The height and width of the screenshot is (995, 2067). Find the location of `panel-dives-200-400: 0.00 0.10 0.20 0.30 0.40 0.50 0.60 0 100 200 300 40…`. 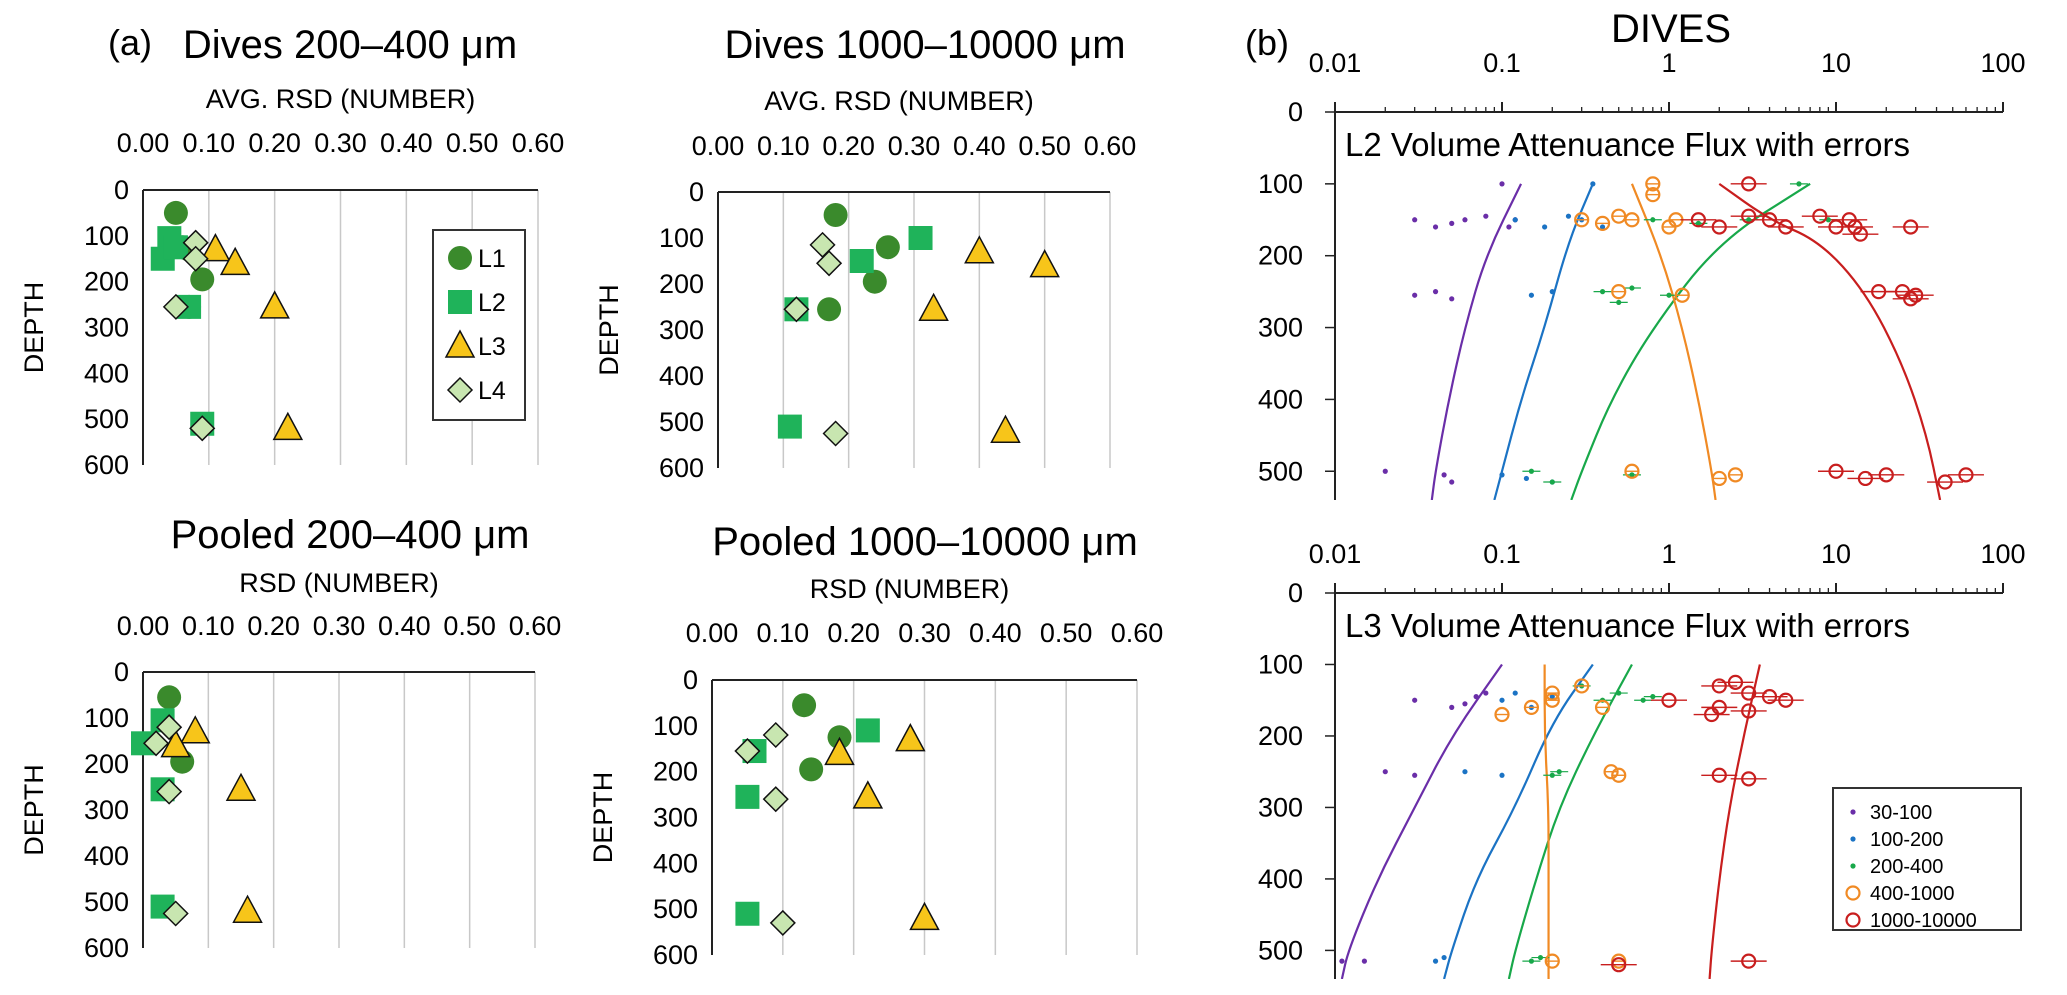

panel-dives-200-400: 0.00 0.10 0.20 0.30 0.40 0.50 0.60 0 100 200 300 40… is located at coordinates (291, 251).